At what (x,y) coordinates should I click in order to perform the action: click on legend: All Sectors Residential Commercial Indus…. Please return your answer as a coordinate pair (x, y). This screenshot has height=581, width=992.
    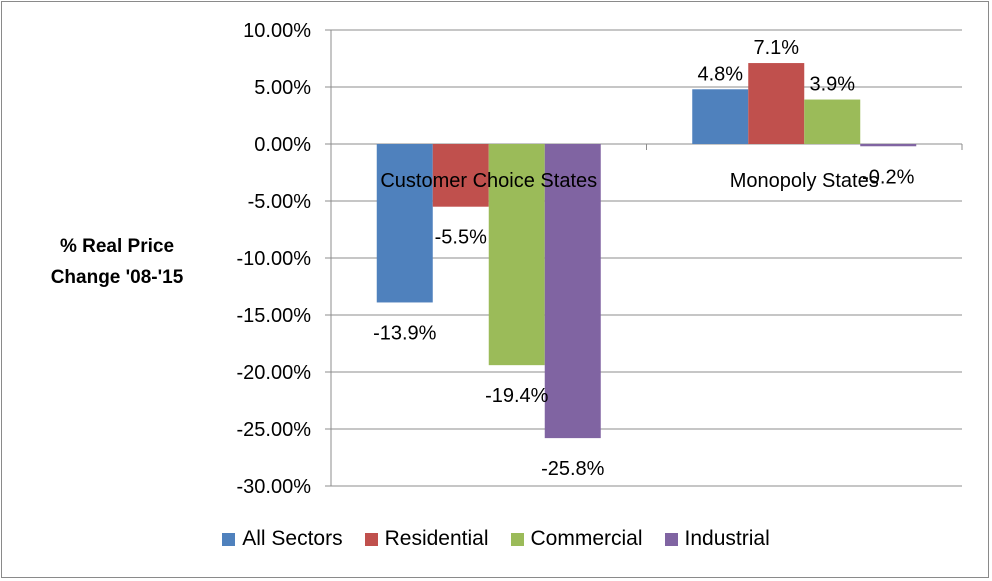
    Looking at the image, I should click on (496, 539).